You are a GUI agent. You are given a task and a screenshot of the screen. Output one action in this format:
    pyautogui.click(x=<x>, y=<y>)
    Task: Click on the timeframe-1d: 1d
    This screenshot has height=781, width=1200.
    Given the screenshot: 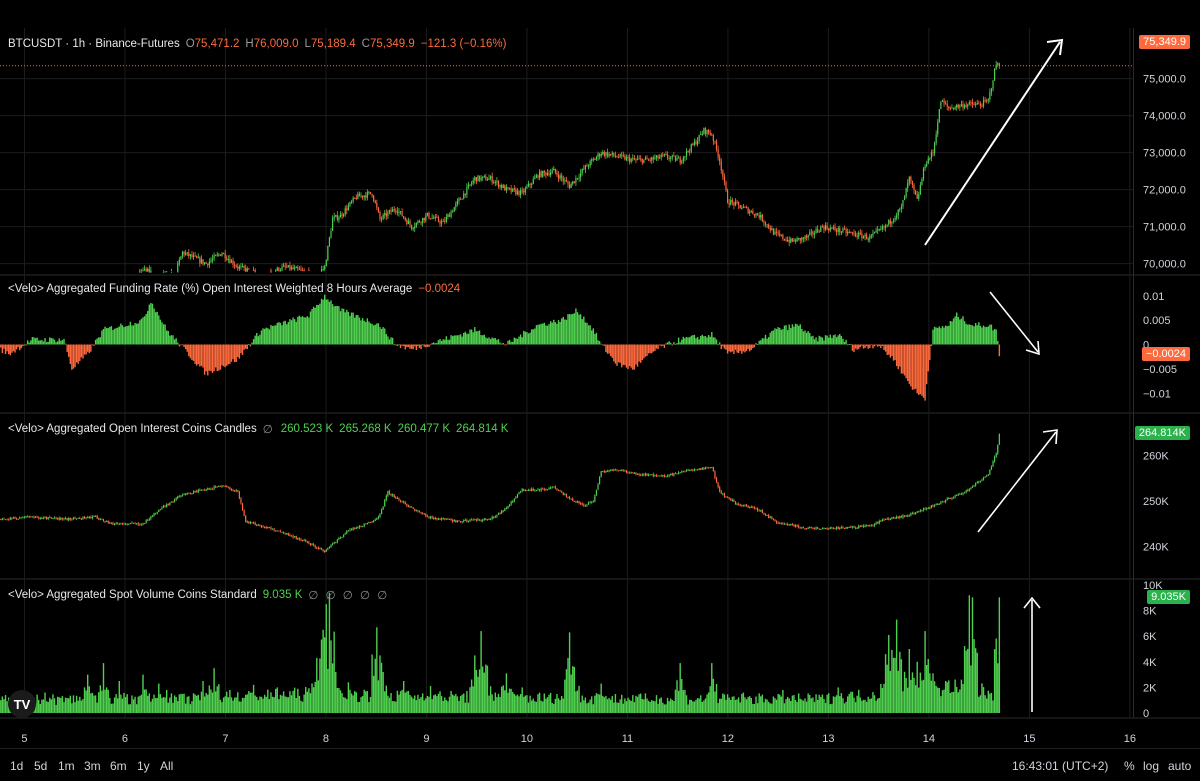 What is the action you would take?
    pyautogui.click(x=17, y=766)
    